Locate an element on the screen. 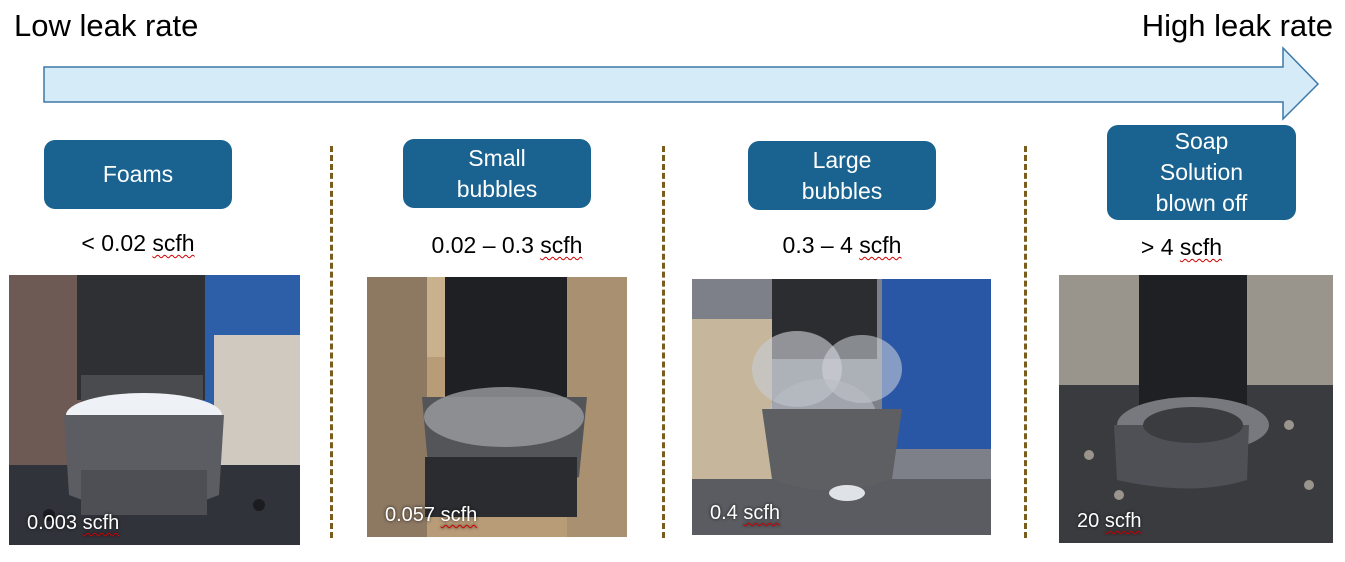  category-soap-blown-off: Soap Solution blown off is located at coordinates (1201, 172).